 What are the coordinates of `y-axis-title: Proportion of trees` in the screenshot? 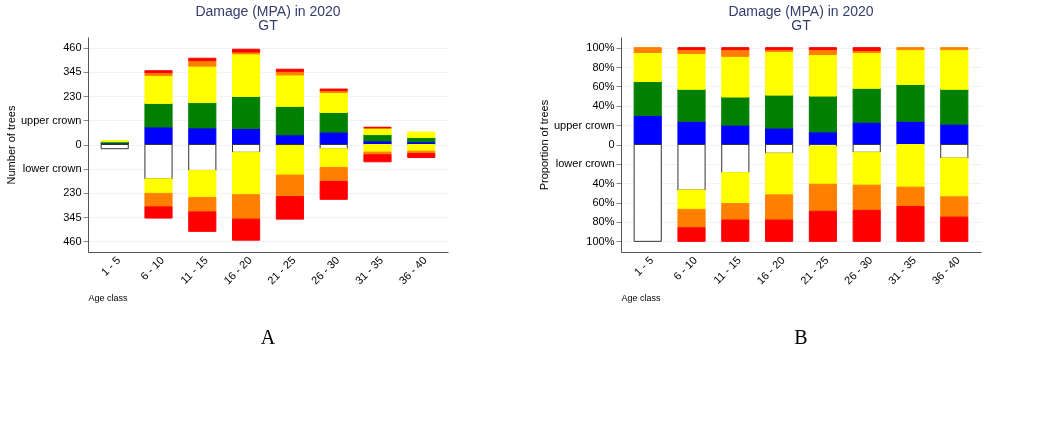 It's located at (543, 145).